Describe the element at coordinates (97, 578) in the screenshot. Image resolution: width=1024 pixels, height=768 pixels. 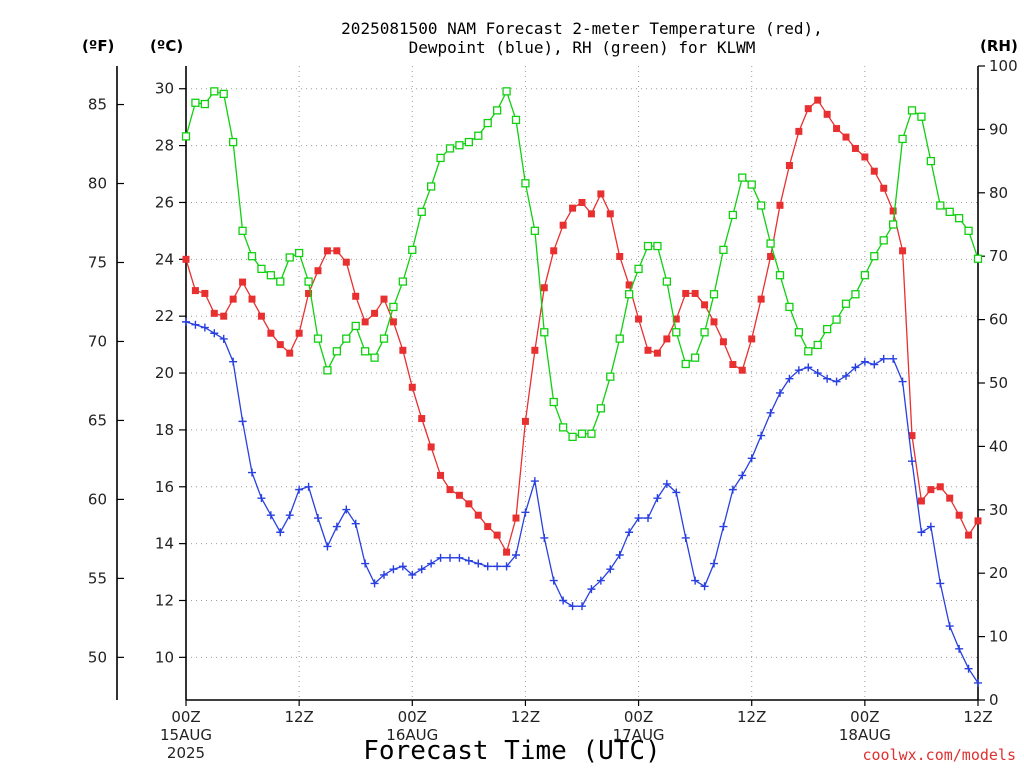
I see `fahrenheit-tick-label: 55` at that location.